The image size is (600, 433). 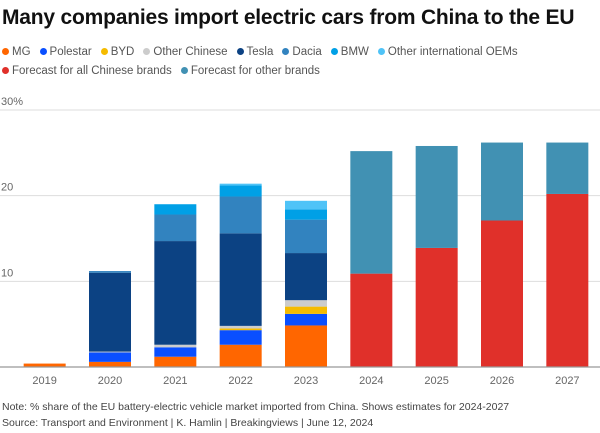 I want to click on x-tick-label: 2026, so click(x=502, y=381).